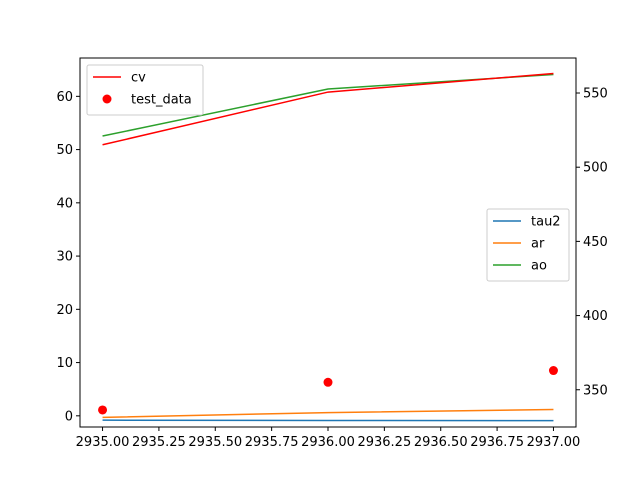 This screenshot has height=480, width=640. I want to click on x-tick-label: 2936.25, so click(384, 442).